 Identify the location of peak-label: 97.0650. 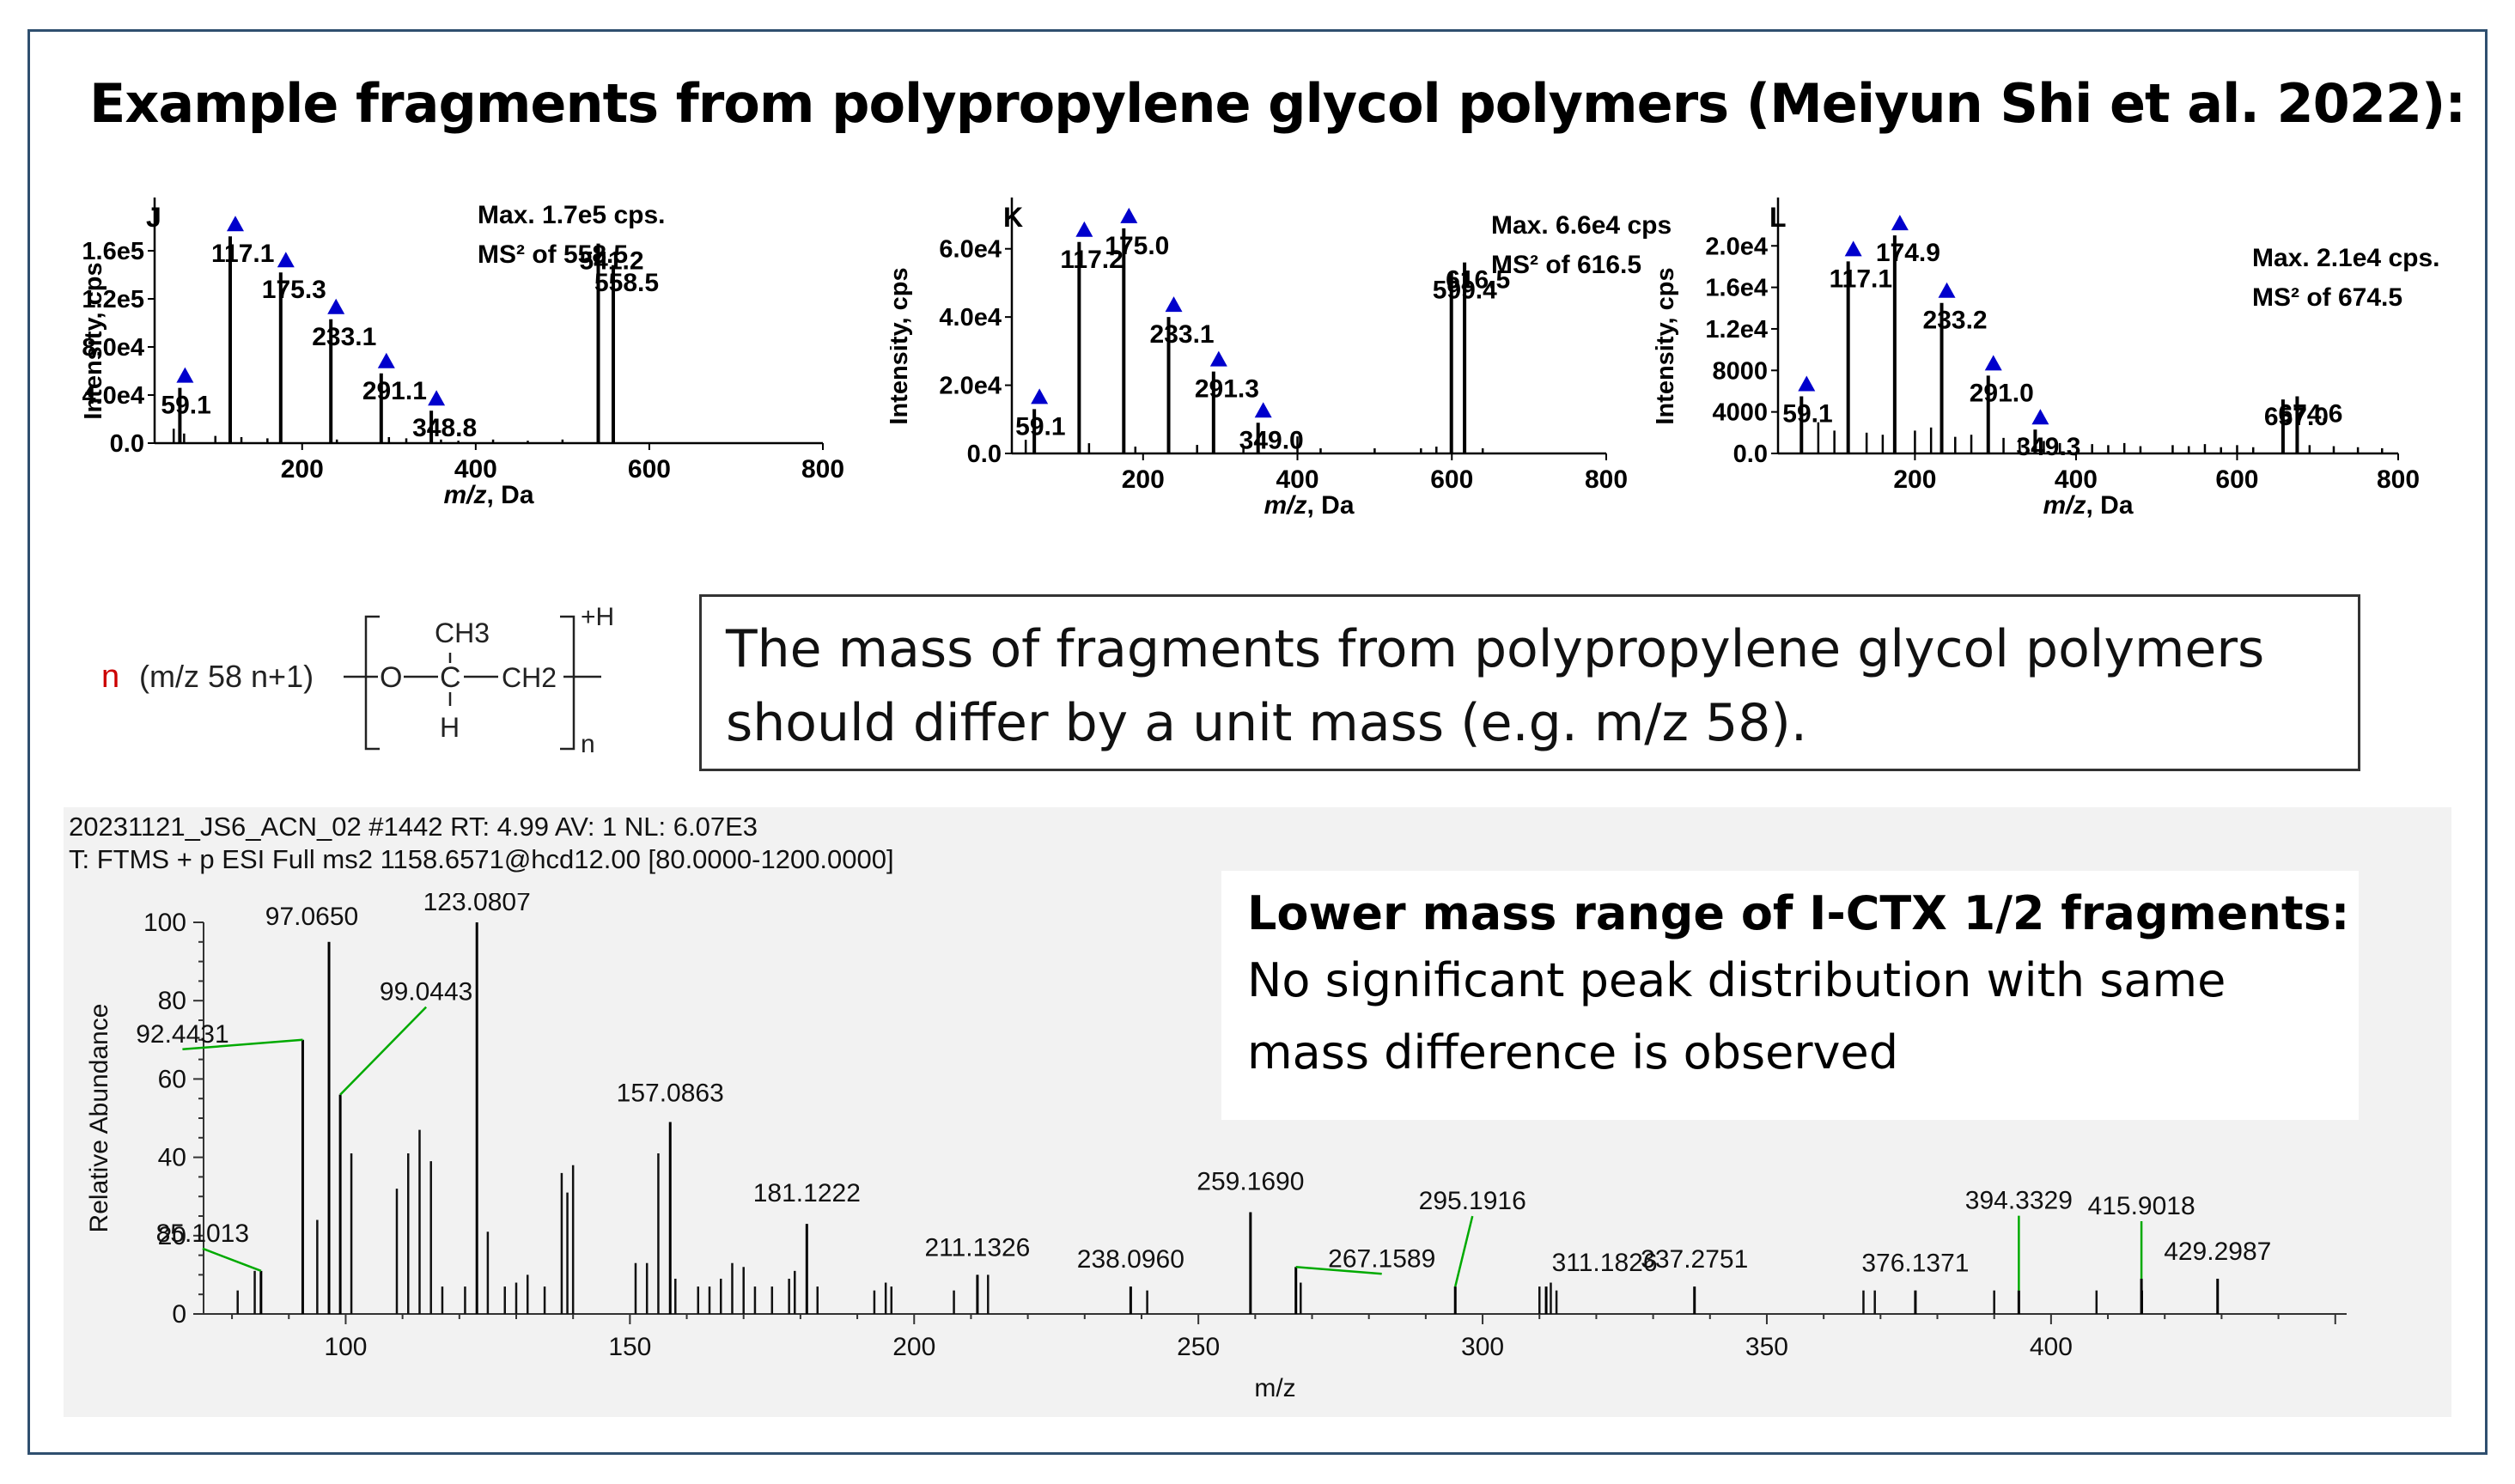
(311, 917).